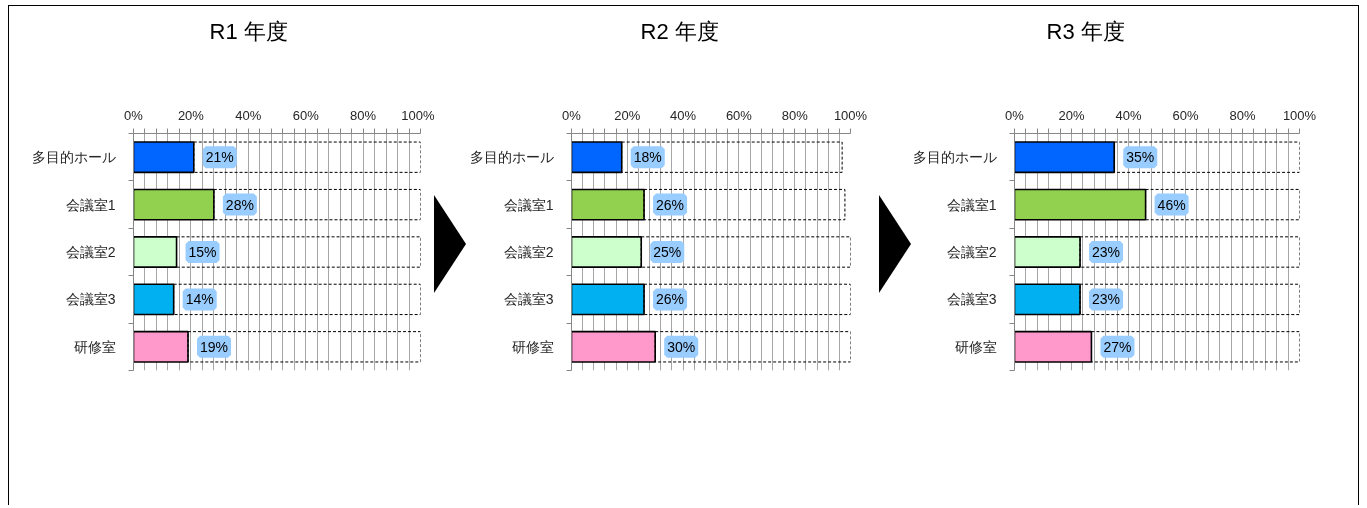  What do you see at coordinates (202, 252) in the screenshot?
I see `data-label: 15%` at bounding box center [202, 252].